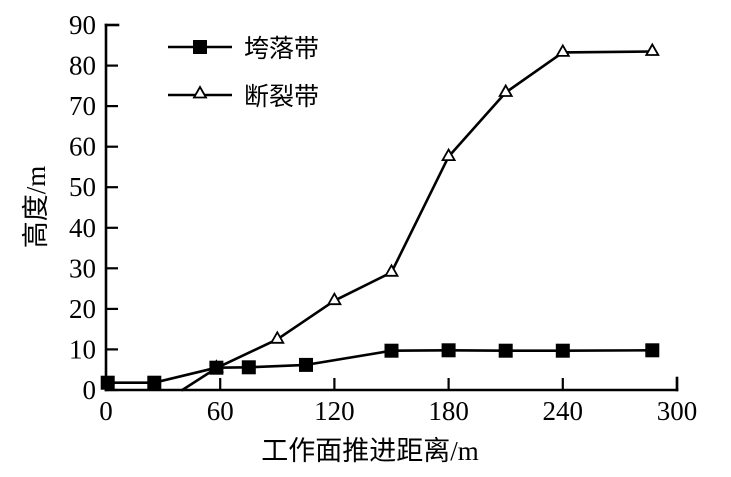  I want to click on legend-label-caving-zone: 垮落带, so click(281, 49).